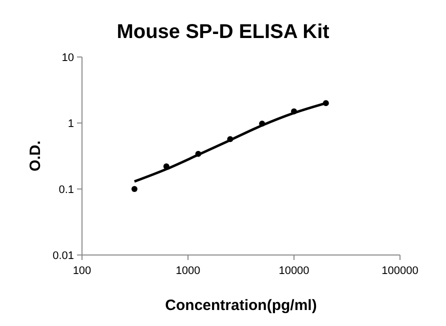  I want to click on x-tick-label: 100, so click(82, 271).